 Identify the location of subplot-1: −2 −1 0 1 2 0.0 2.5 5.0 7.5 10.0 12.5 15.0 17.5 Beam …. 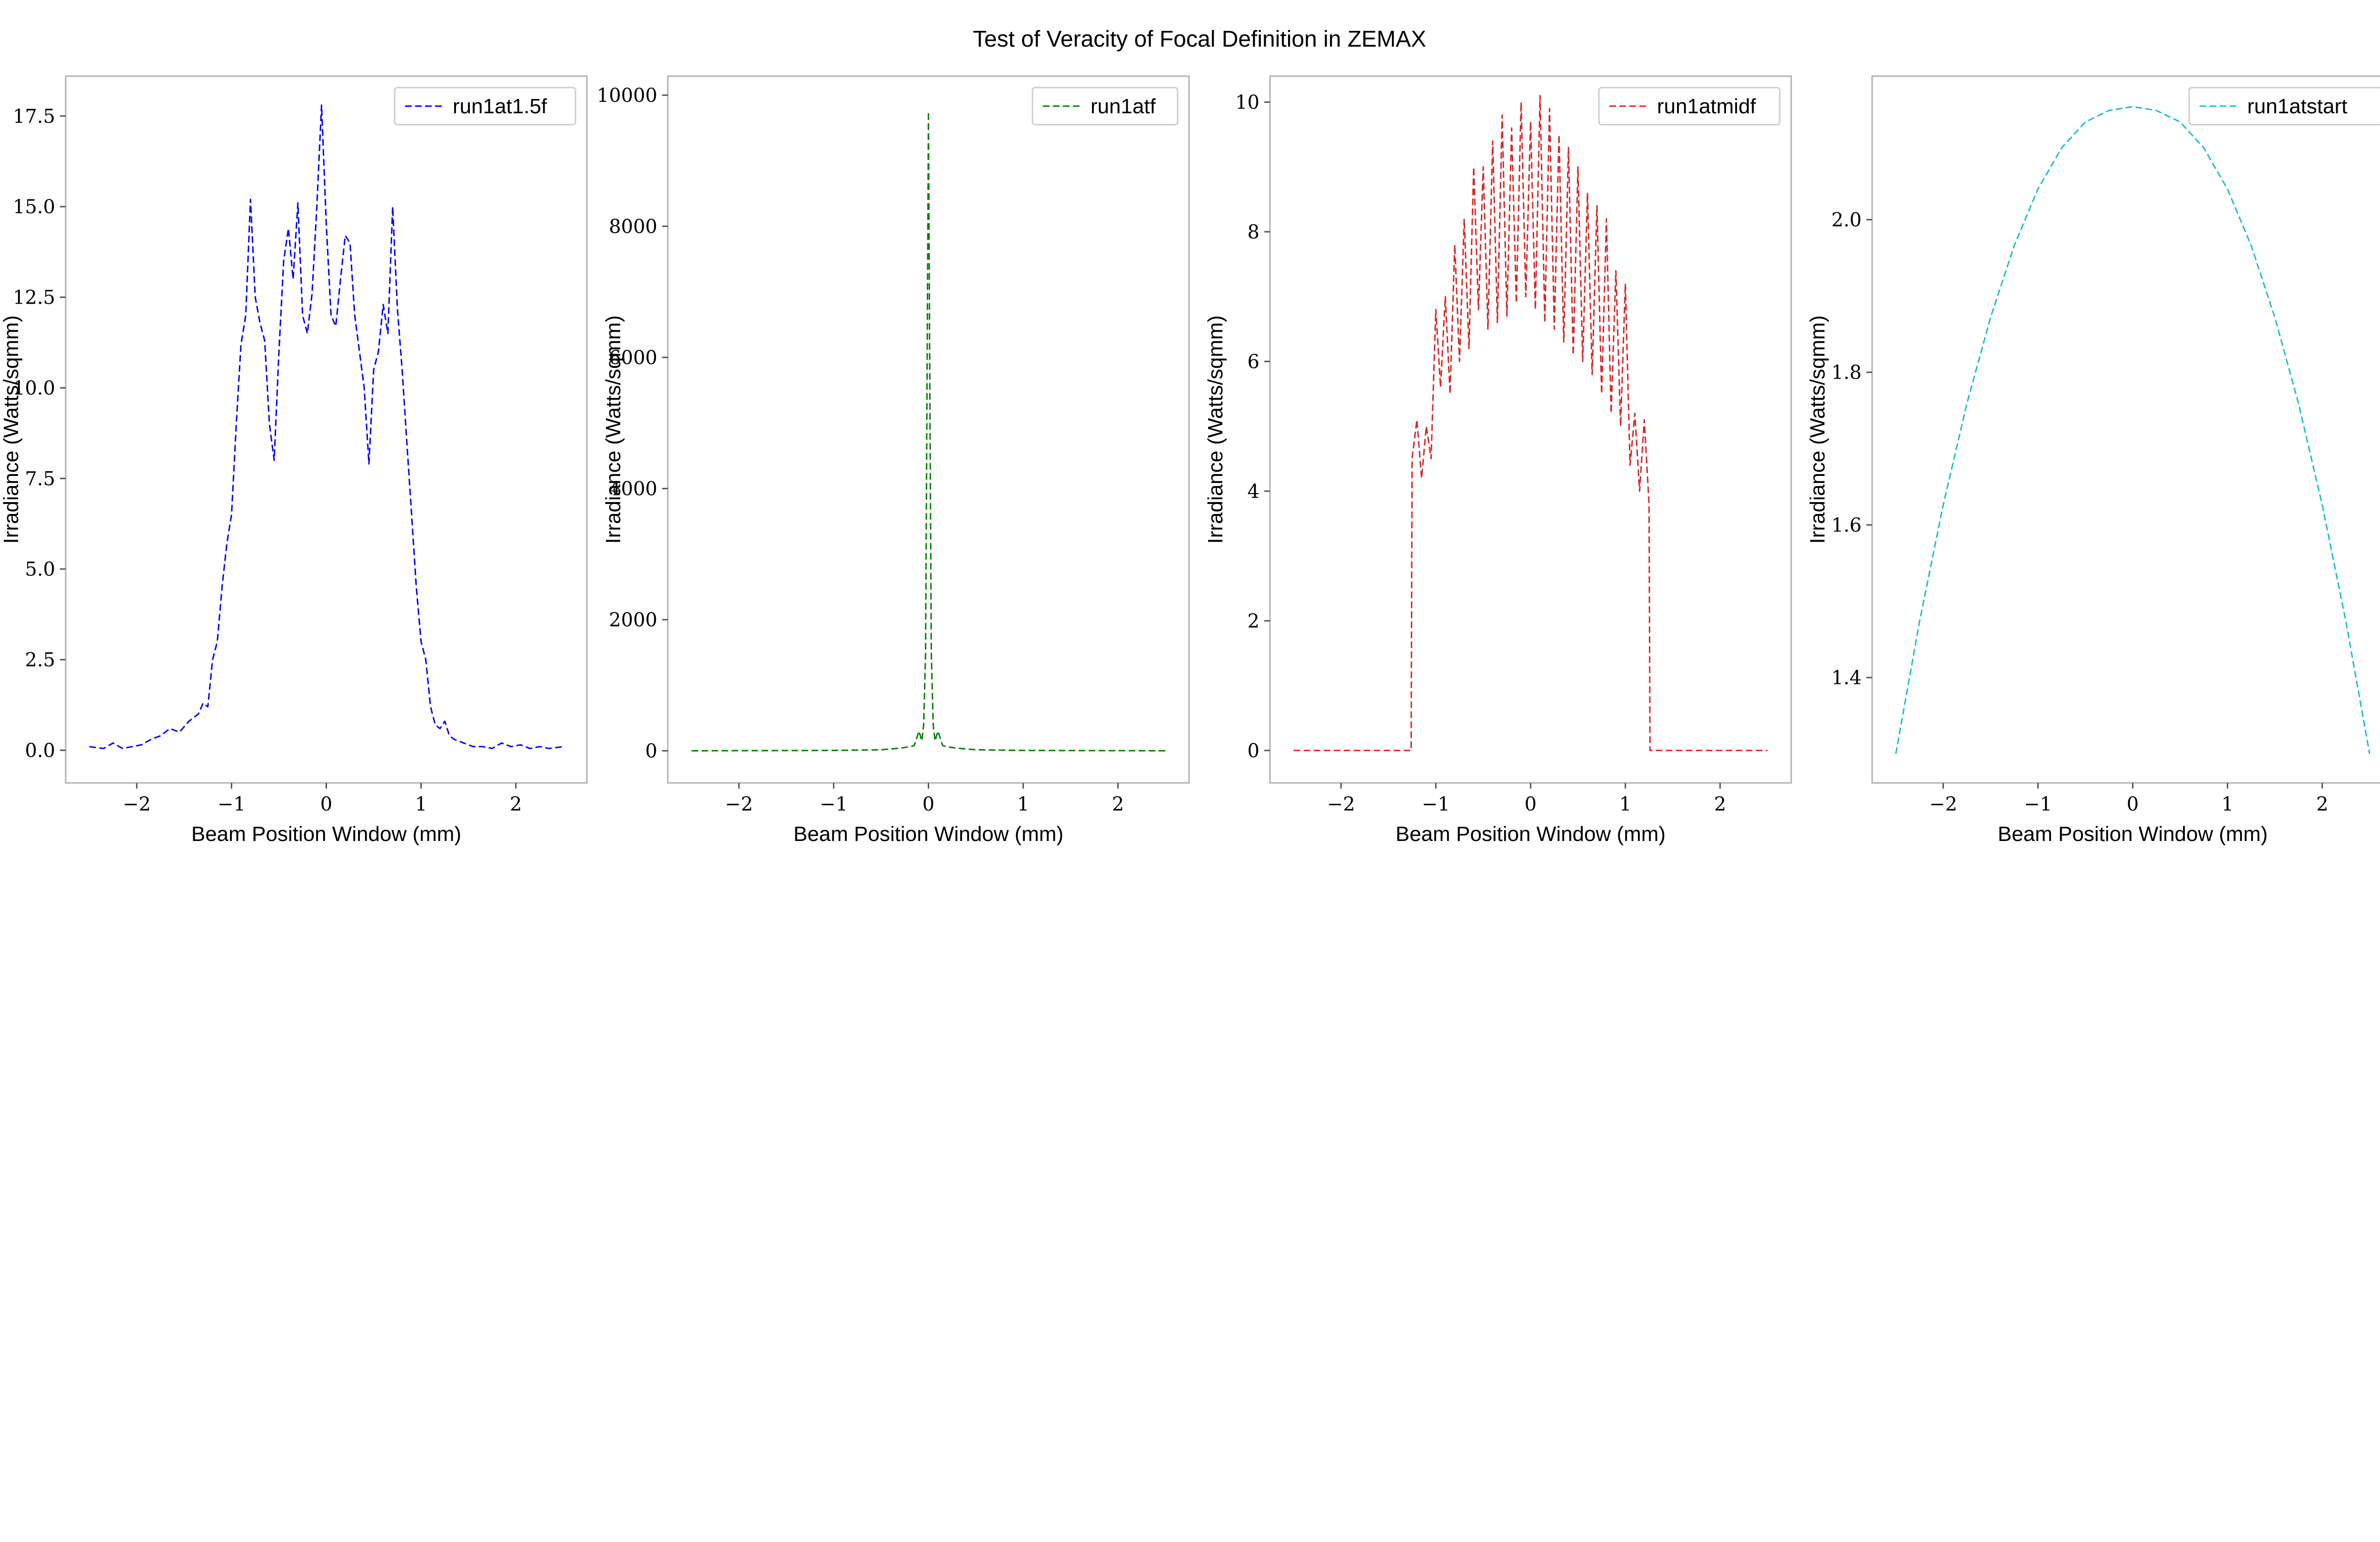
(294, 461).